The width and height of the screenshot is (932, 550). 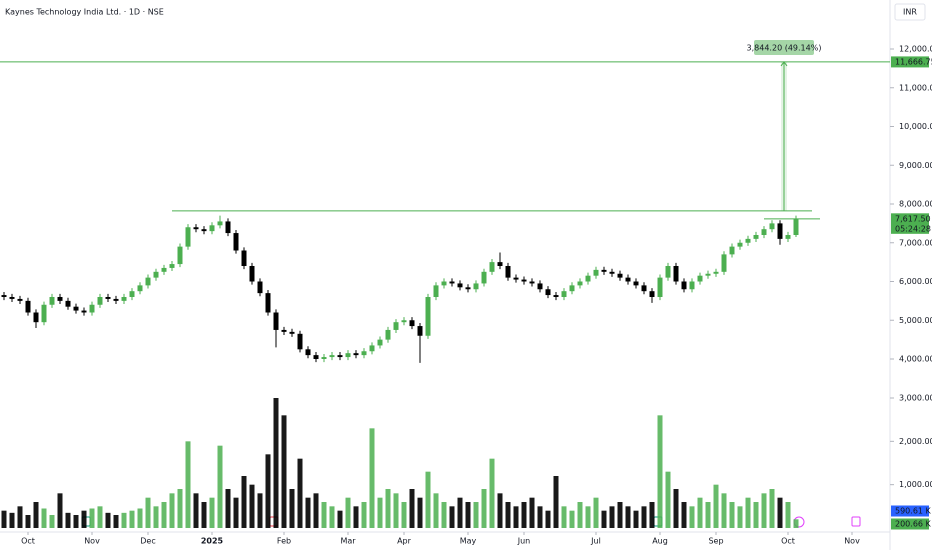 I want to click on y-tick-label: 12,000.00, so click(x=915, y=49).